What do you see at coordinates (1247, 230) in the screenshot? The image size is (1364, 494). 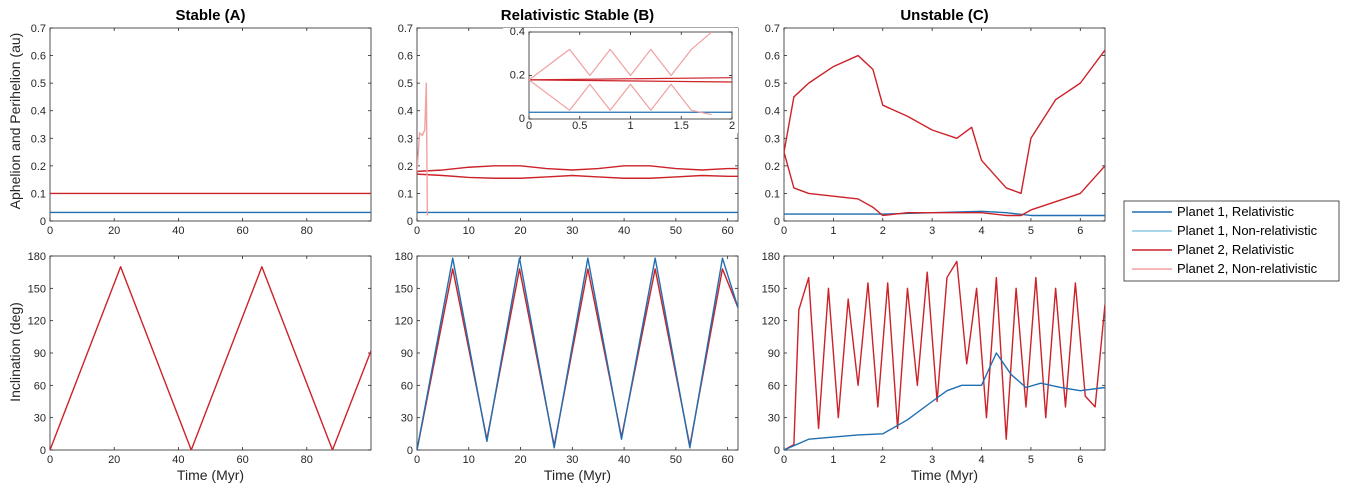 I see `legend-label: Planet 1, Non-relativistic` at bounding box center [1247, 230].